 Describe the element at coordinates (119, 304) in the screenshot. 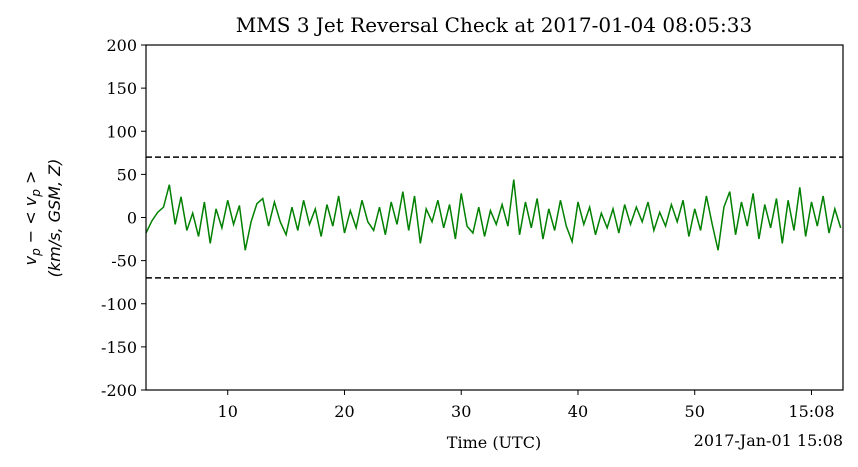

I see `y-tick-label: -100` at that location.